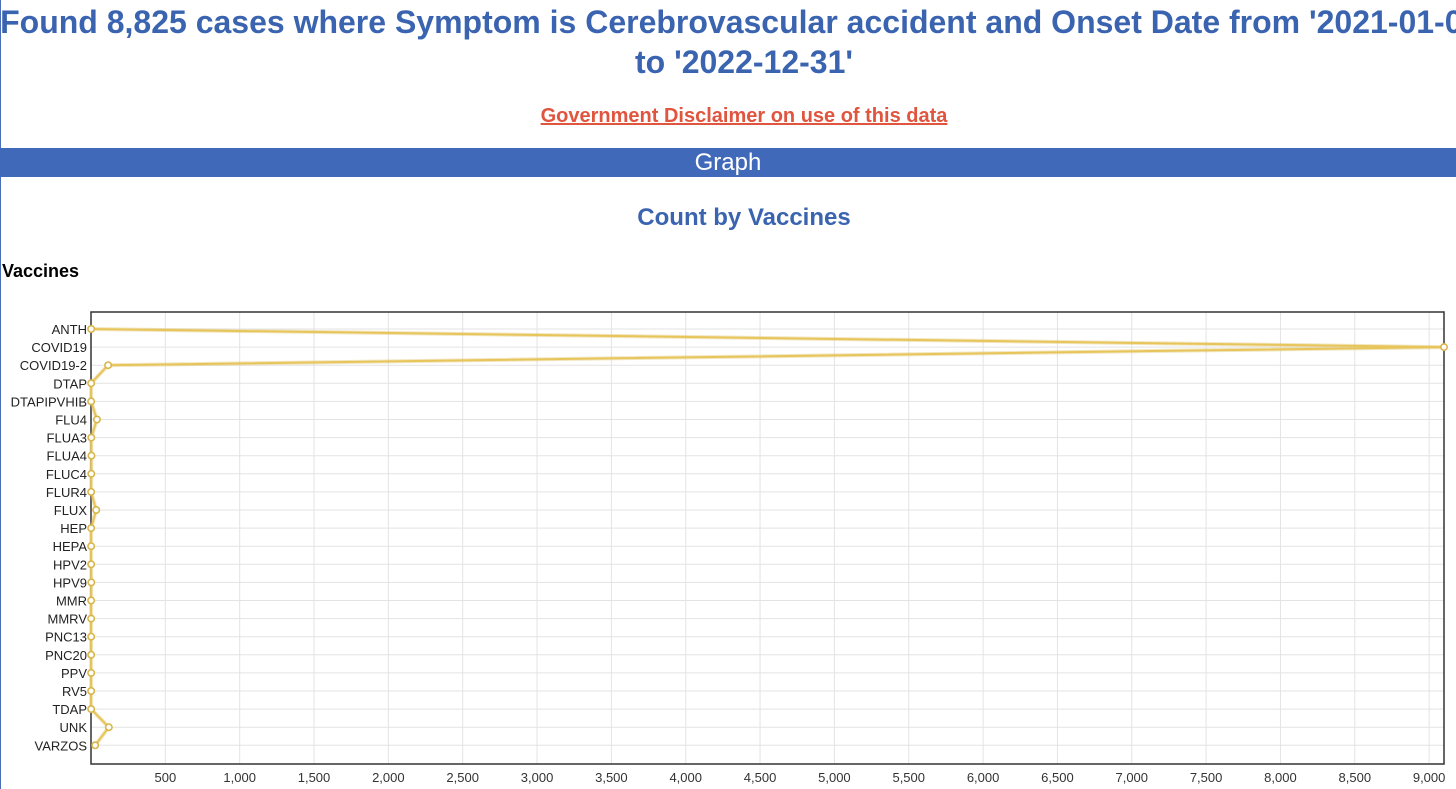 Image resolution: width=1456 pixels, height=789 pixels. What do you see at coordinates (908, 777) in the screenshot?
I see `x-tick-label: 5,500` at bounding box center [908, 777].